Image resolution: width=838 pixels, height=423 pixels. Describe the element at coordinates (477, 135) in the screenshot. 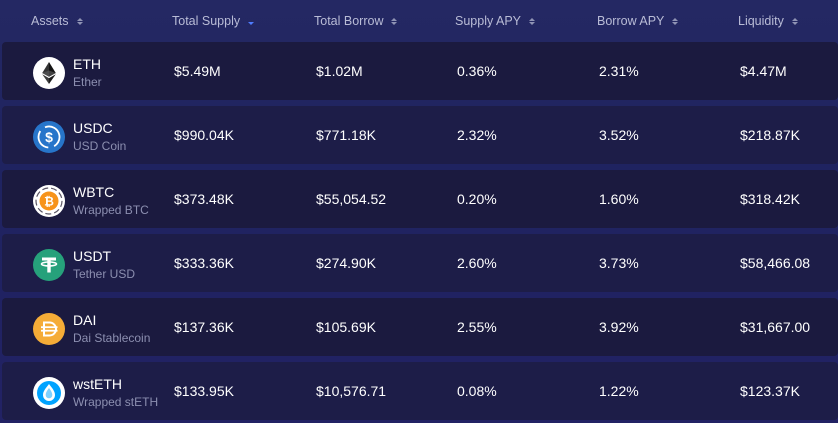

I see `supply-apy-value: 2.32%` at that location.